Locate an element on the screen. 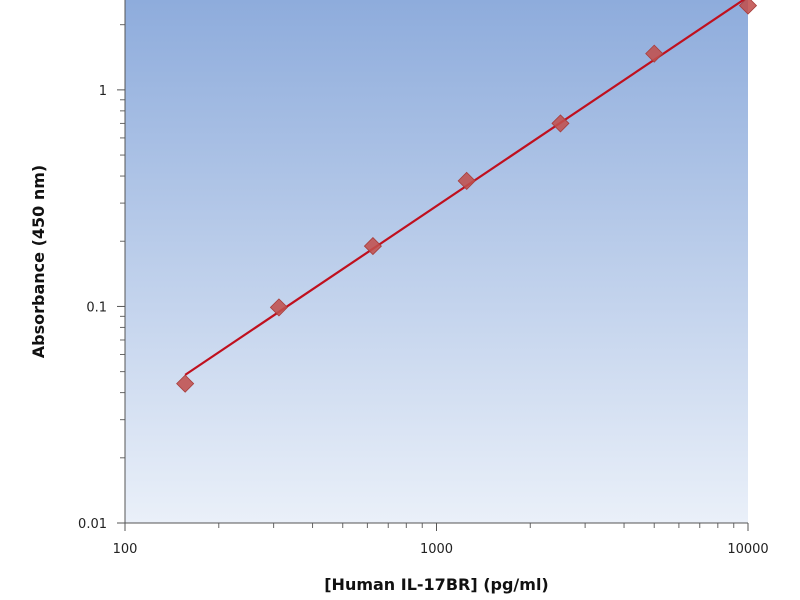 This screenshot has width=800, height=600. x-axis-title: [Human IL-17BR] (pg/ml) is located at coordinates (436, 584).